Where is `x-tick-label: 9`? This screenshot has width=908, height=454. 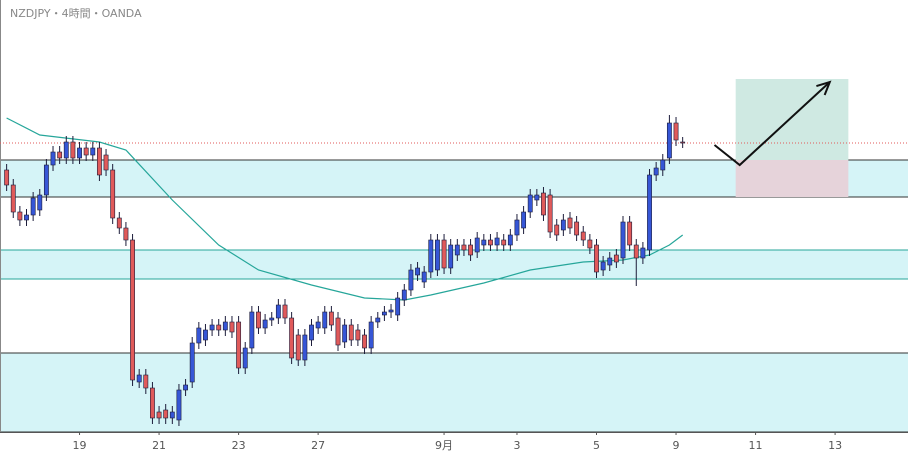
x-tick-label: 9 is located at coordinates (676, 445).